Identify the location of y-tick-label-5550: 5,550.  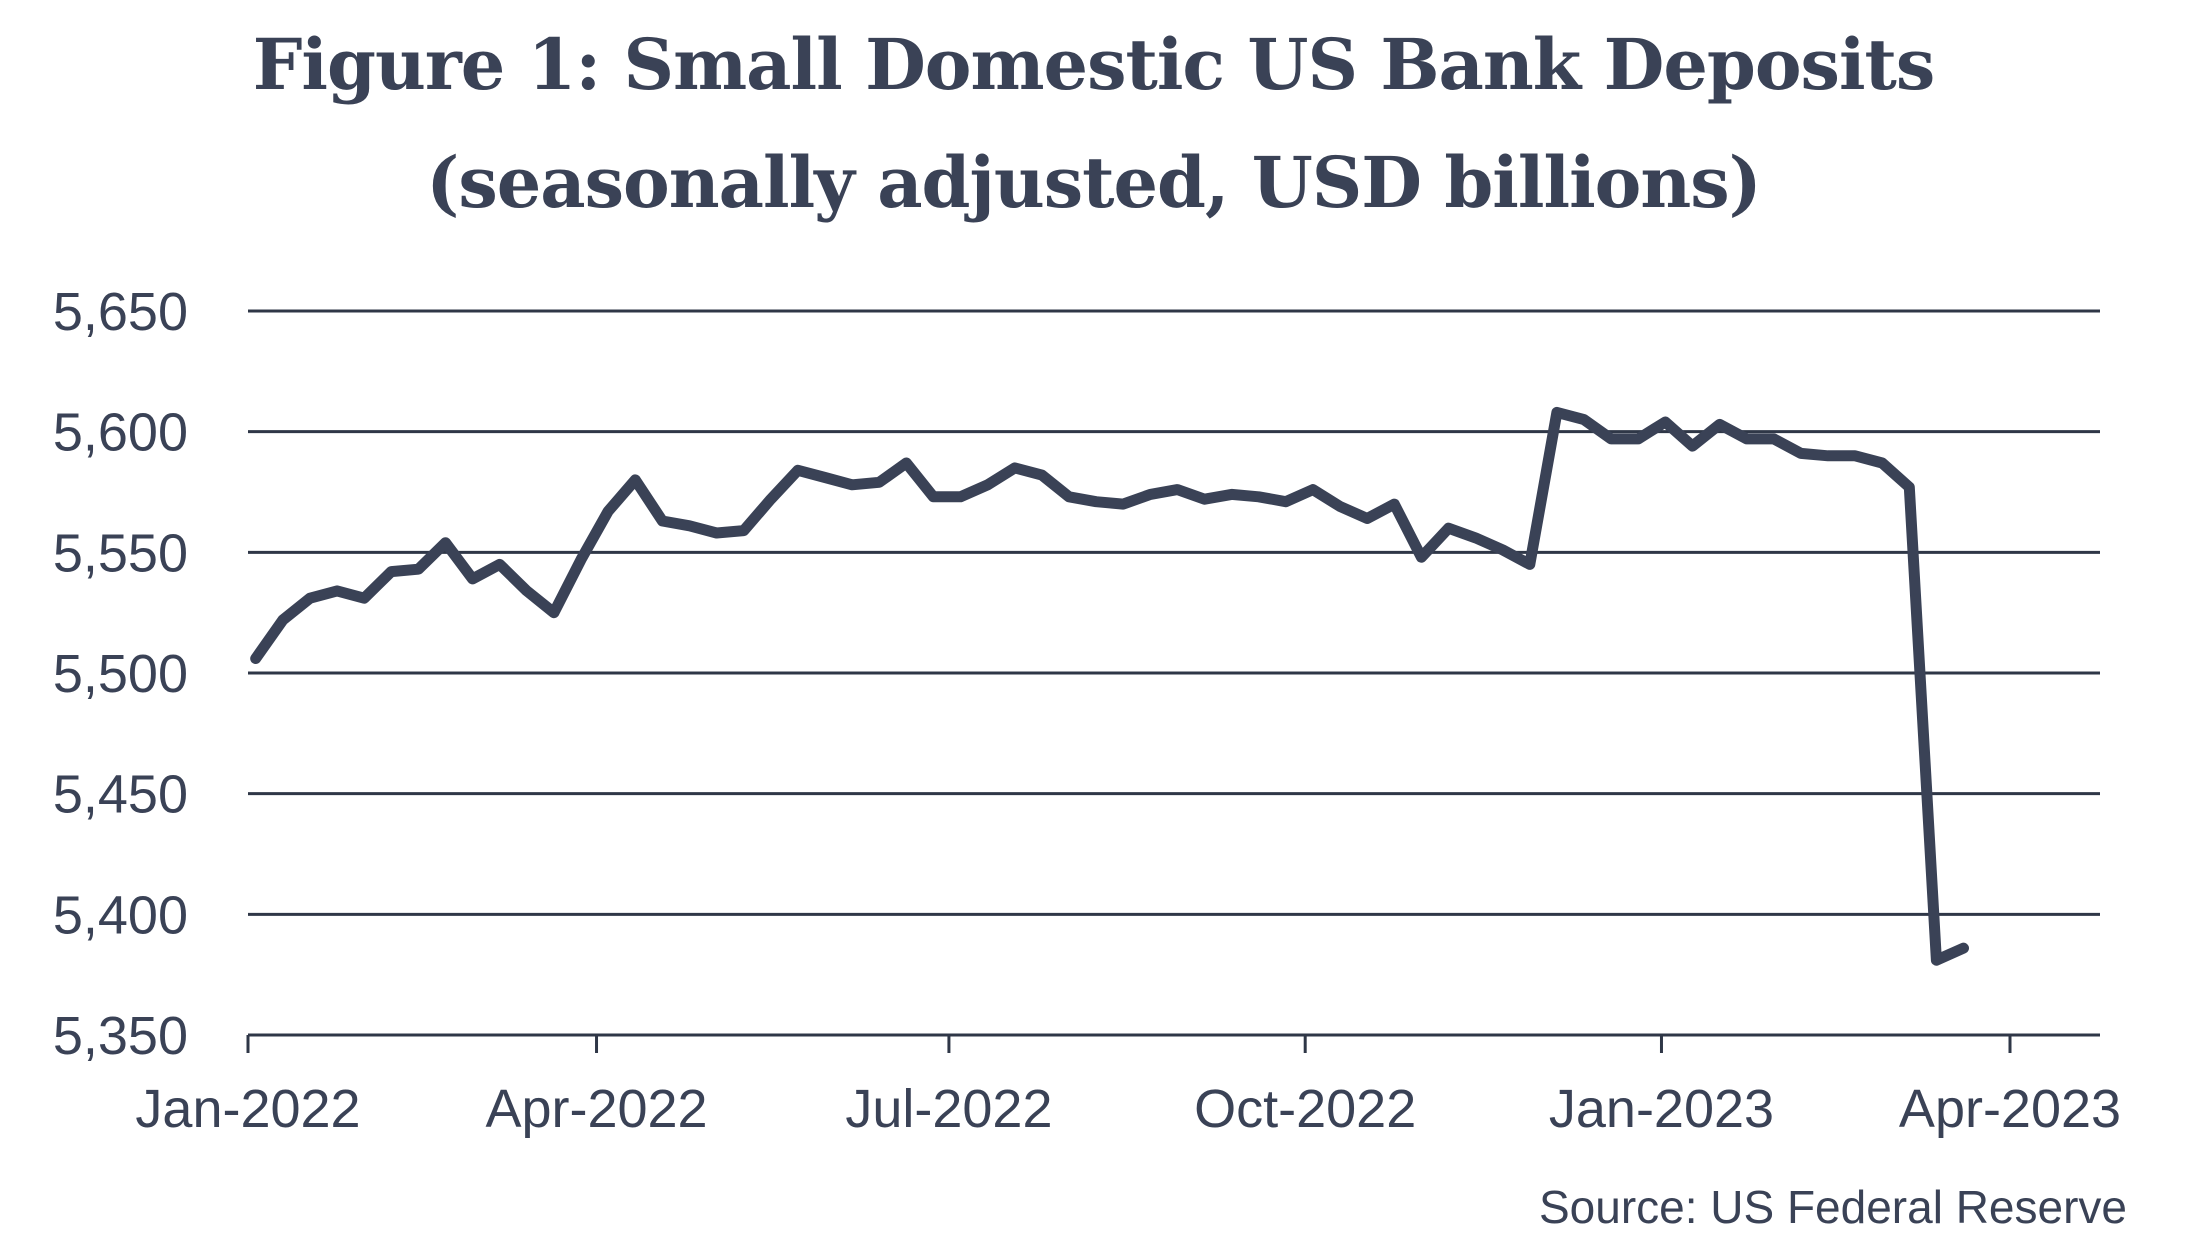
(120, 553).